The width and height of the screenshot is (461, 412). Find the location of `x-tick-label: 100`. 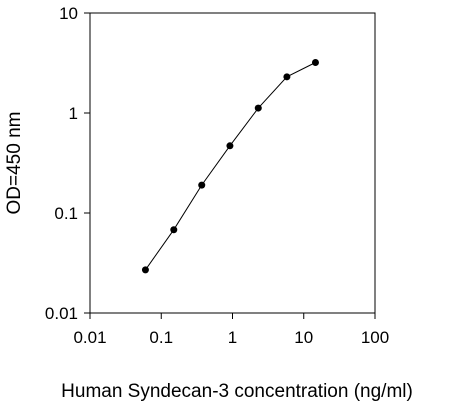

x-tick-label: 100 is located at coordinates (375, 337).